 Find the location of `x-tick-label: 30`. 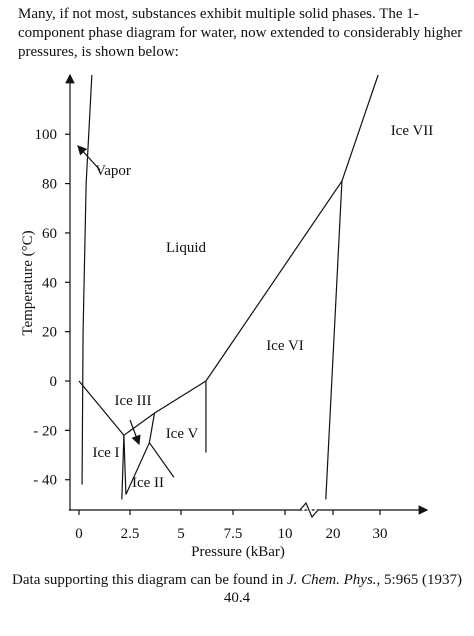

x-tick-label: 30 is located at coordinates (380, 534).